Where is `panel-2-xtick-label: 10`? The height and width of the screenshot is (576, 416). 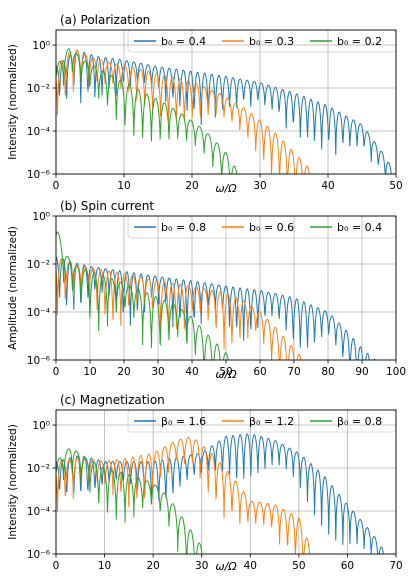
panel-2-xtick-label: 10 is located at coordinates (104, 566).